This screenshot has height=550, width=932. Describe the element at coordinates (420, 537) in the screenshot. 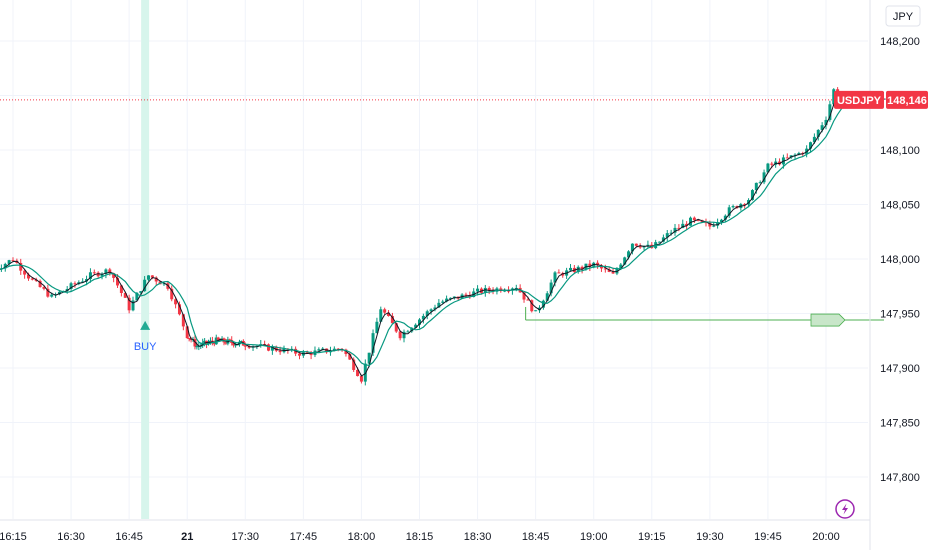

I see `x-tick-label: 18:15` at that location.